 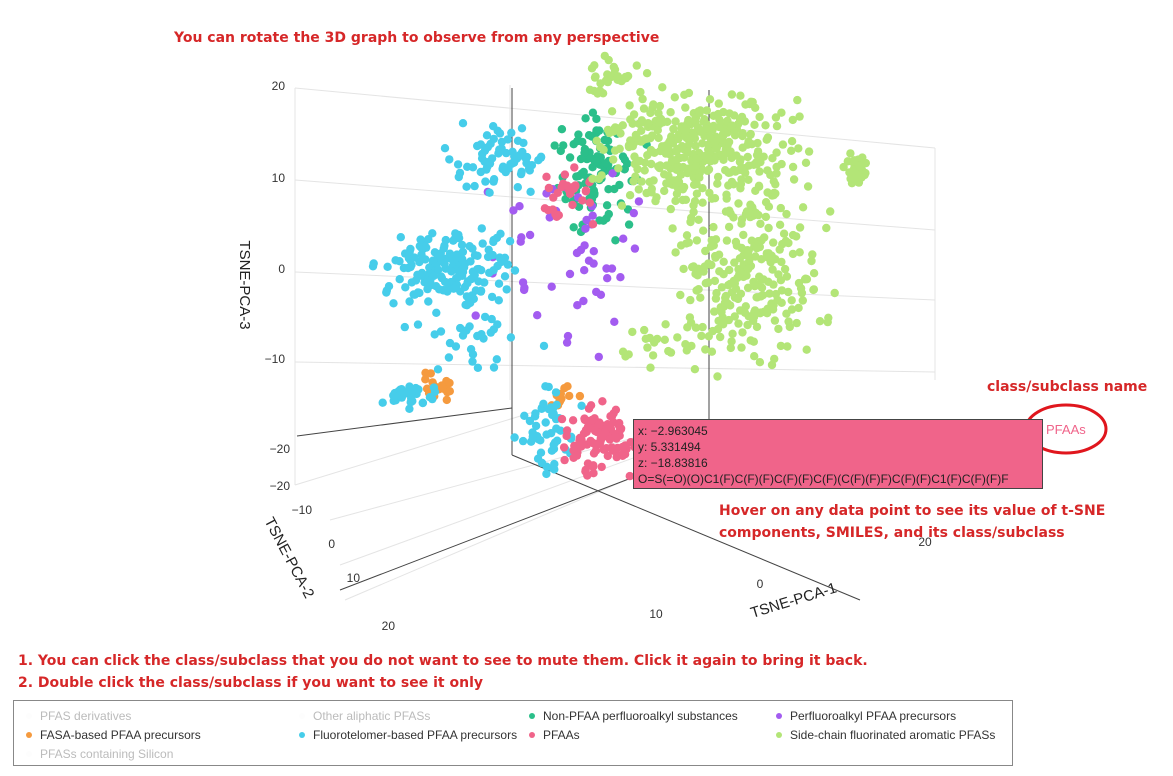 What do you see at coordinates (99, 754) in the screenshot?
I see `legend-item: PFASs containing Silicon` at bounding box center [99, 754].